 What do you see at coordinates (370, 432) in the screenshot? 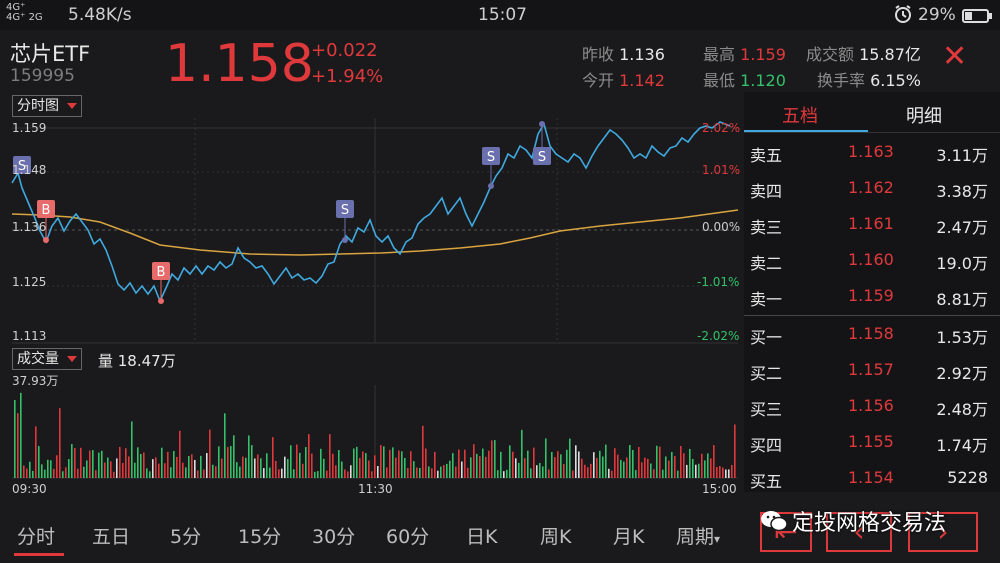
I see `volume-chart` at bounding box center [370, 432].